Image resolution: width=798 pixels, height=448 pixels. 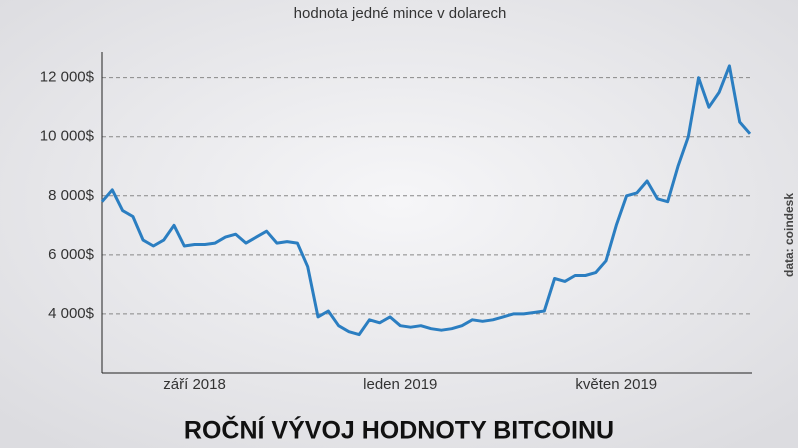 What do you see at coordinates (71, 313) in the screenshot?
I see `y-tick-label: 4 000$` at bounding box center [71, 313].